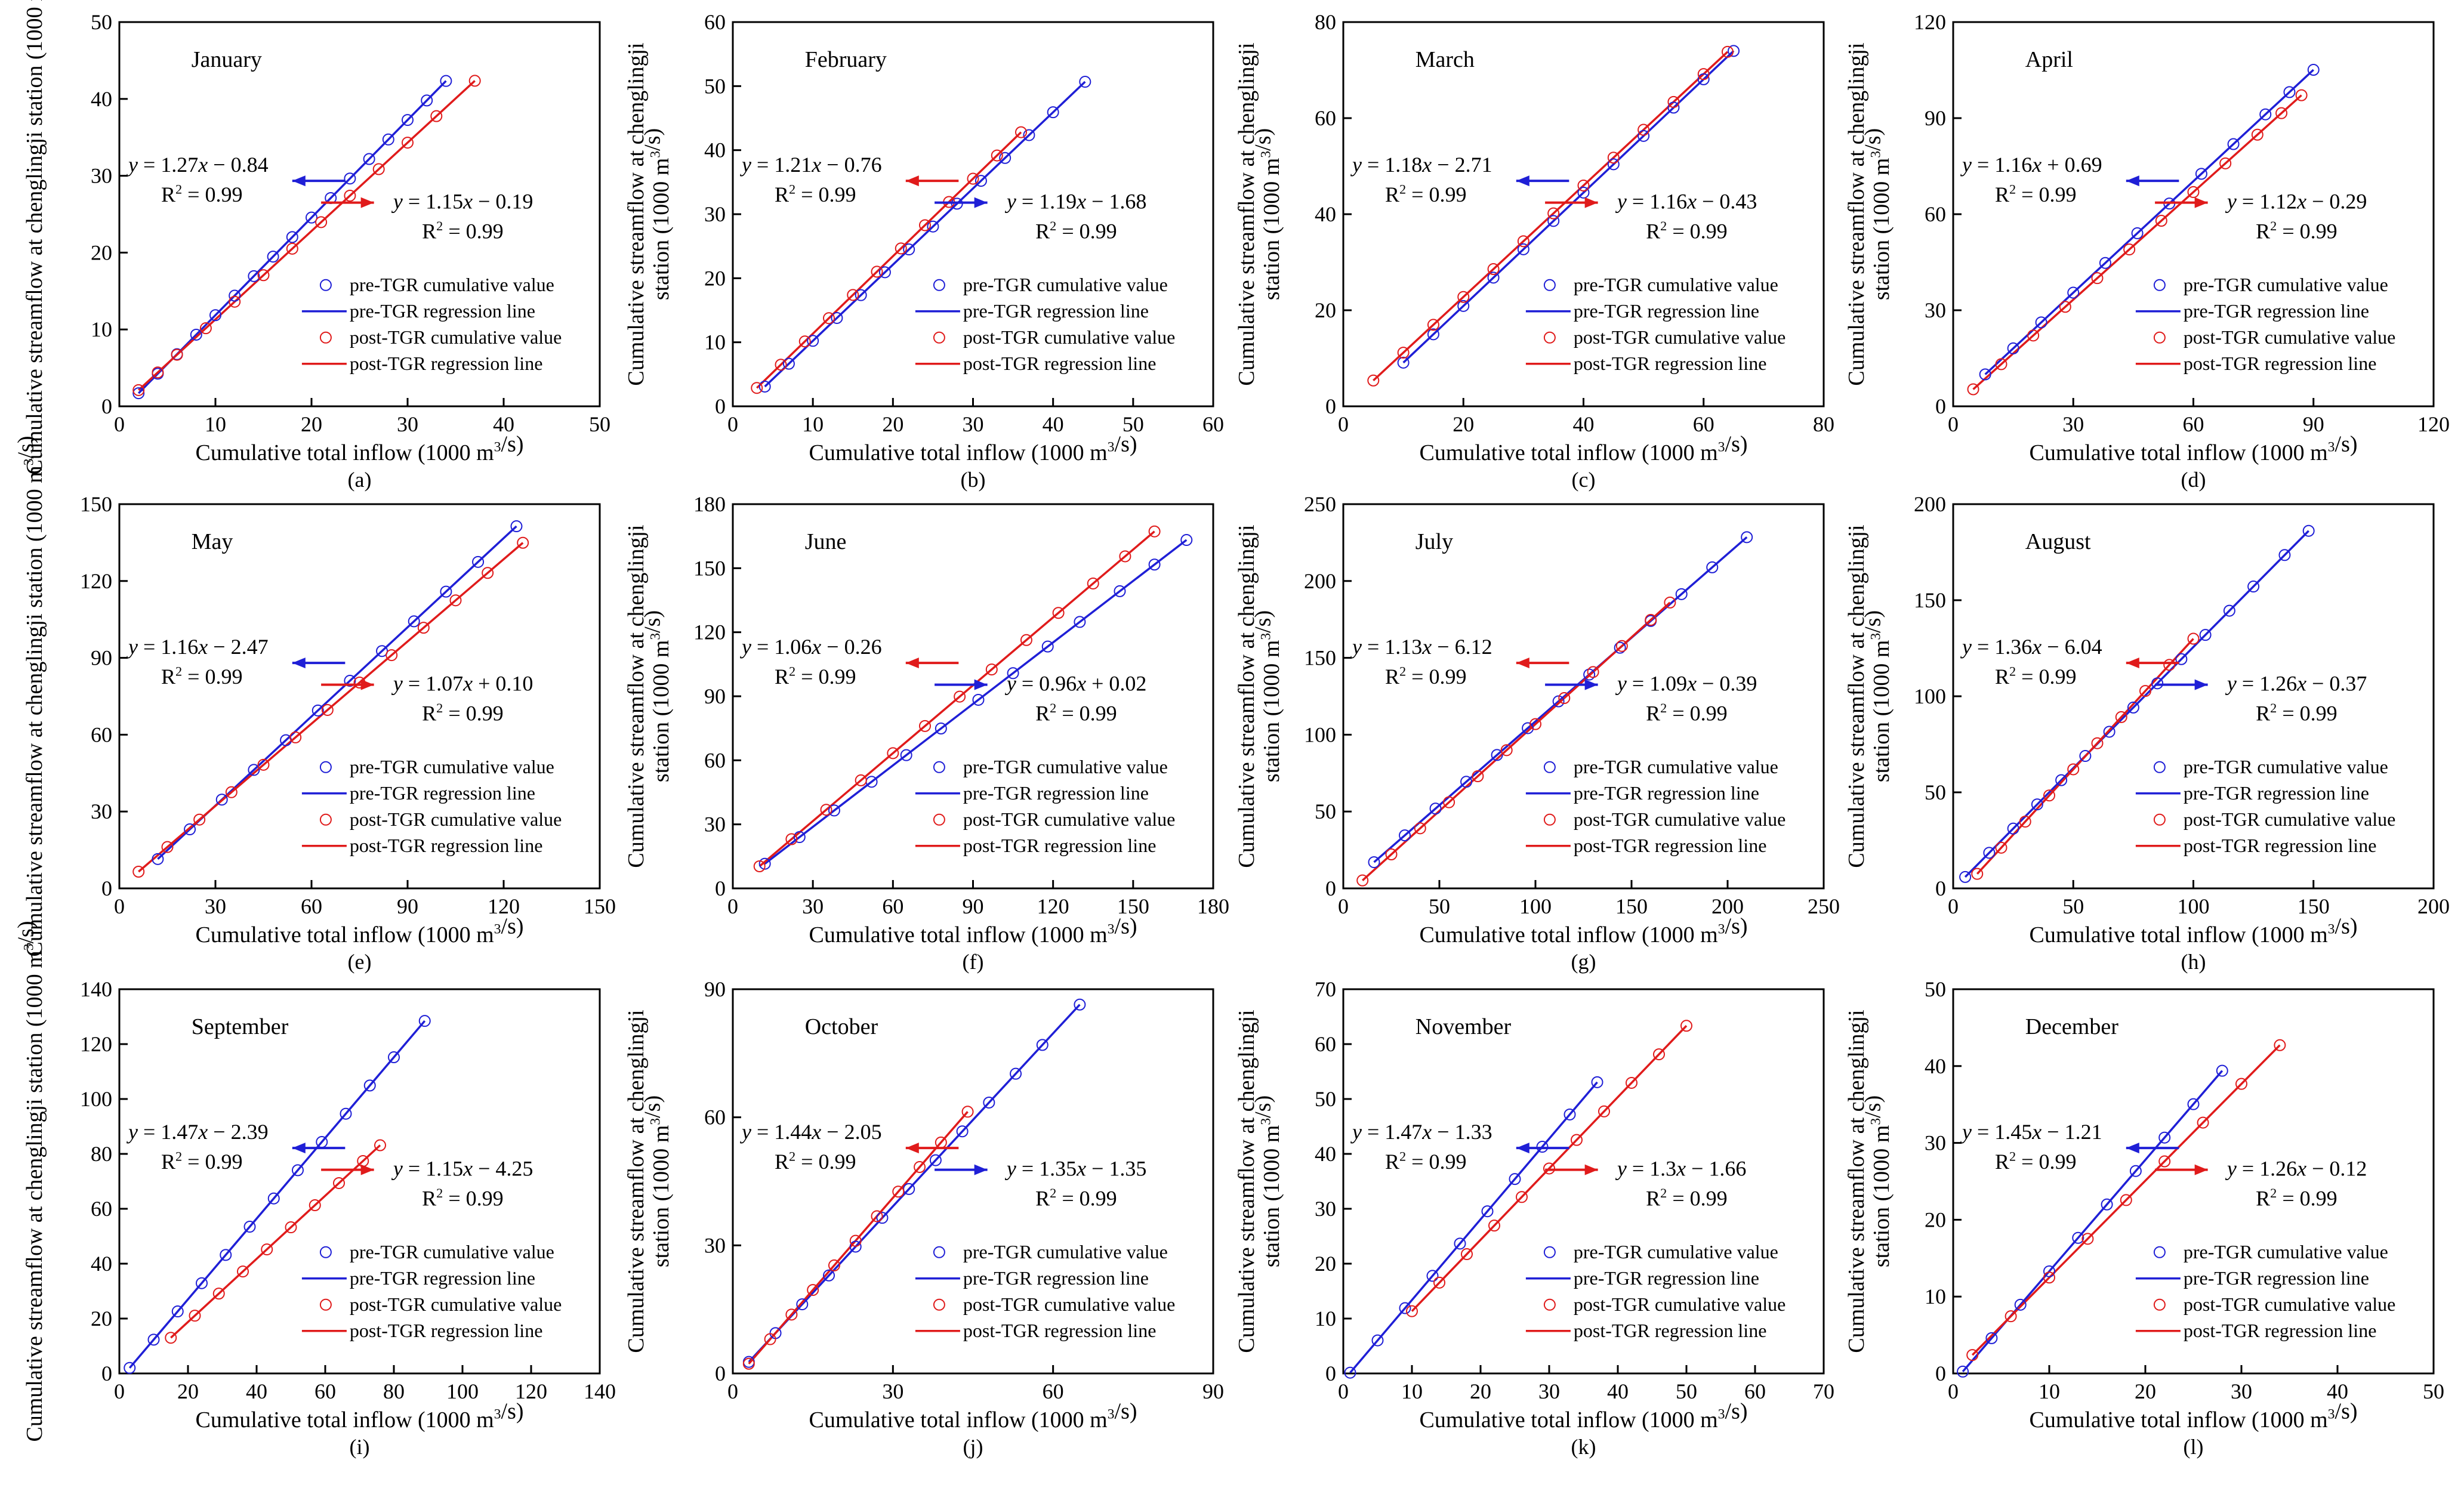 The image size is (2464, 1488). I want to click on plot-frame, so click(359, 214).